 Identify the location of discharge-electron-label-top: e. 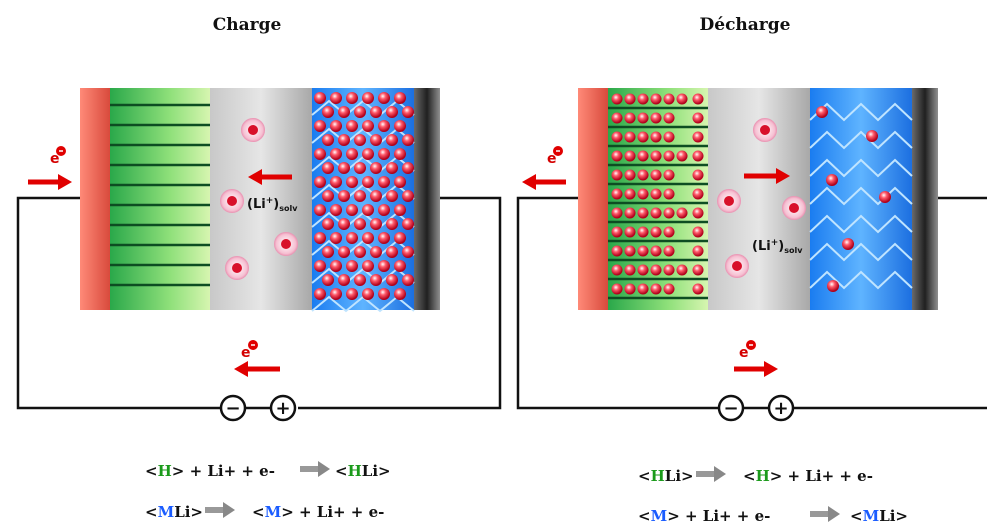
(552, 159).